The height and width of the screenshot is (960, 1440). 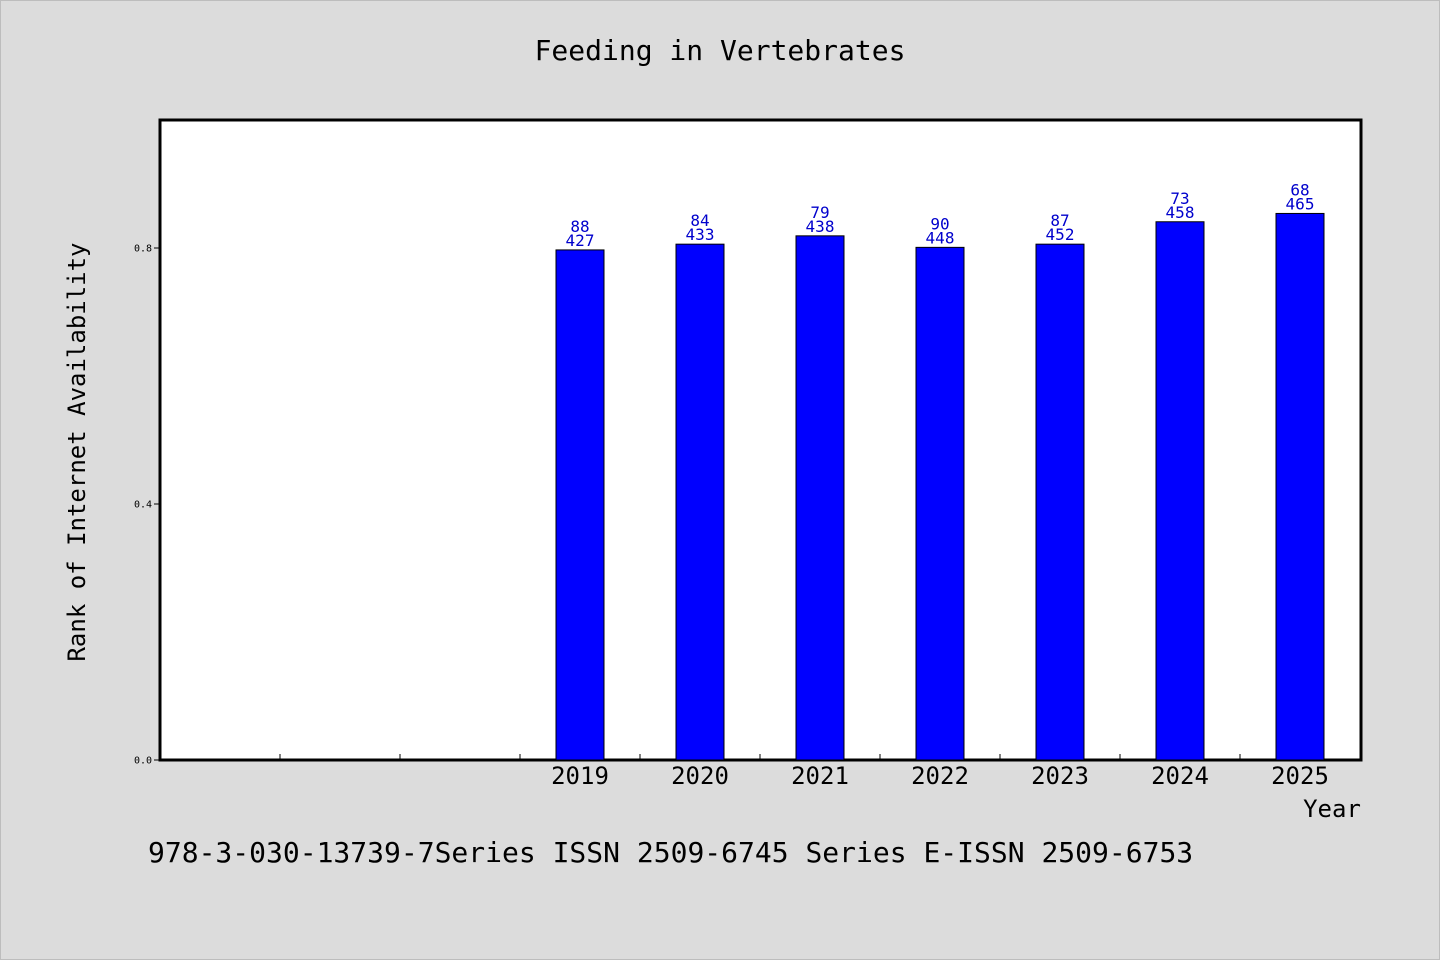 What do you see at coordinates (143, 249) in the screenshot?
I see `y-tick-label: 0.8` at bounding box center [143, 249].